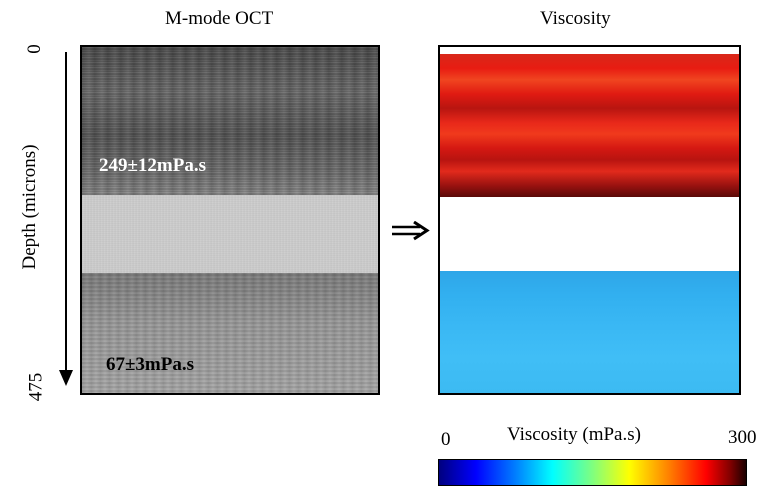 The image size is (766, 486). Describe the element at coordinates (446, 439) in the screenshot. I see `colorbar-min-label: 0` at that location.